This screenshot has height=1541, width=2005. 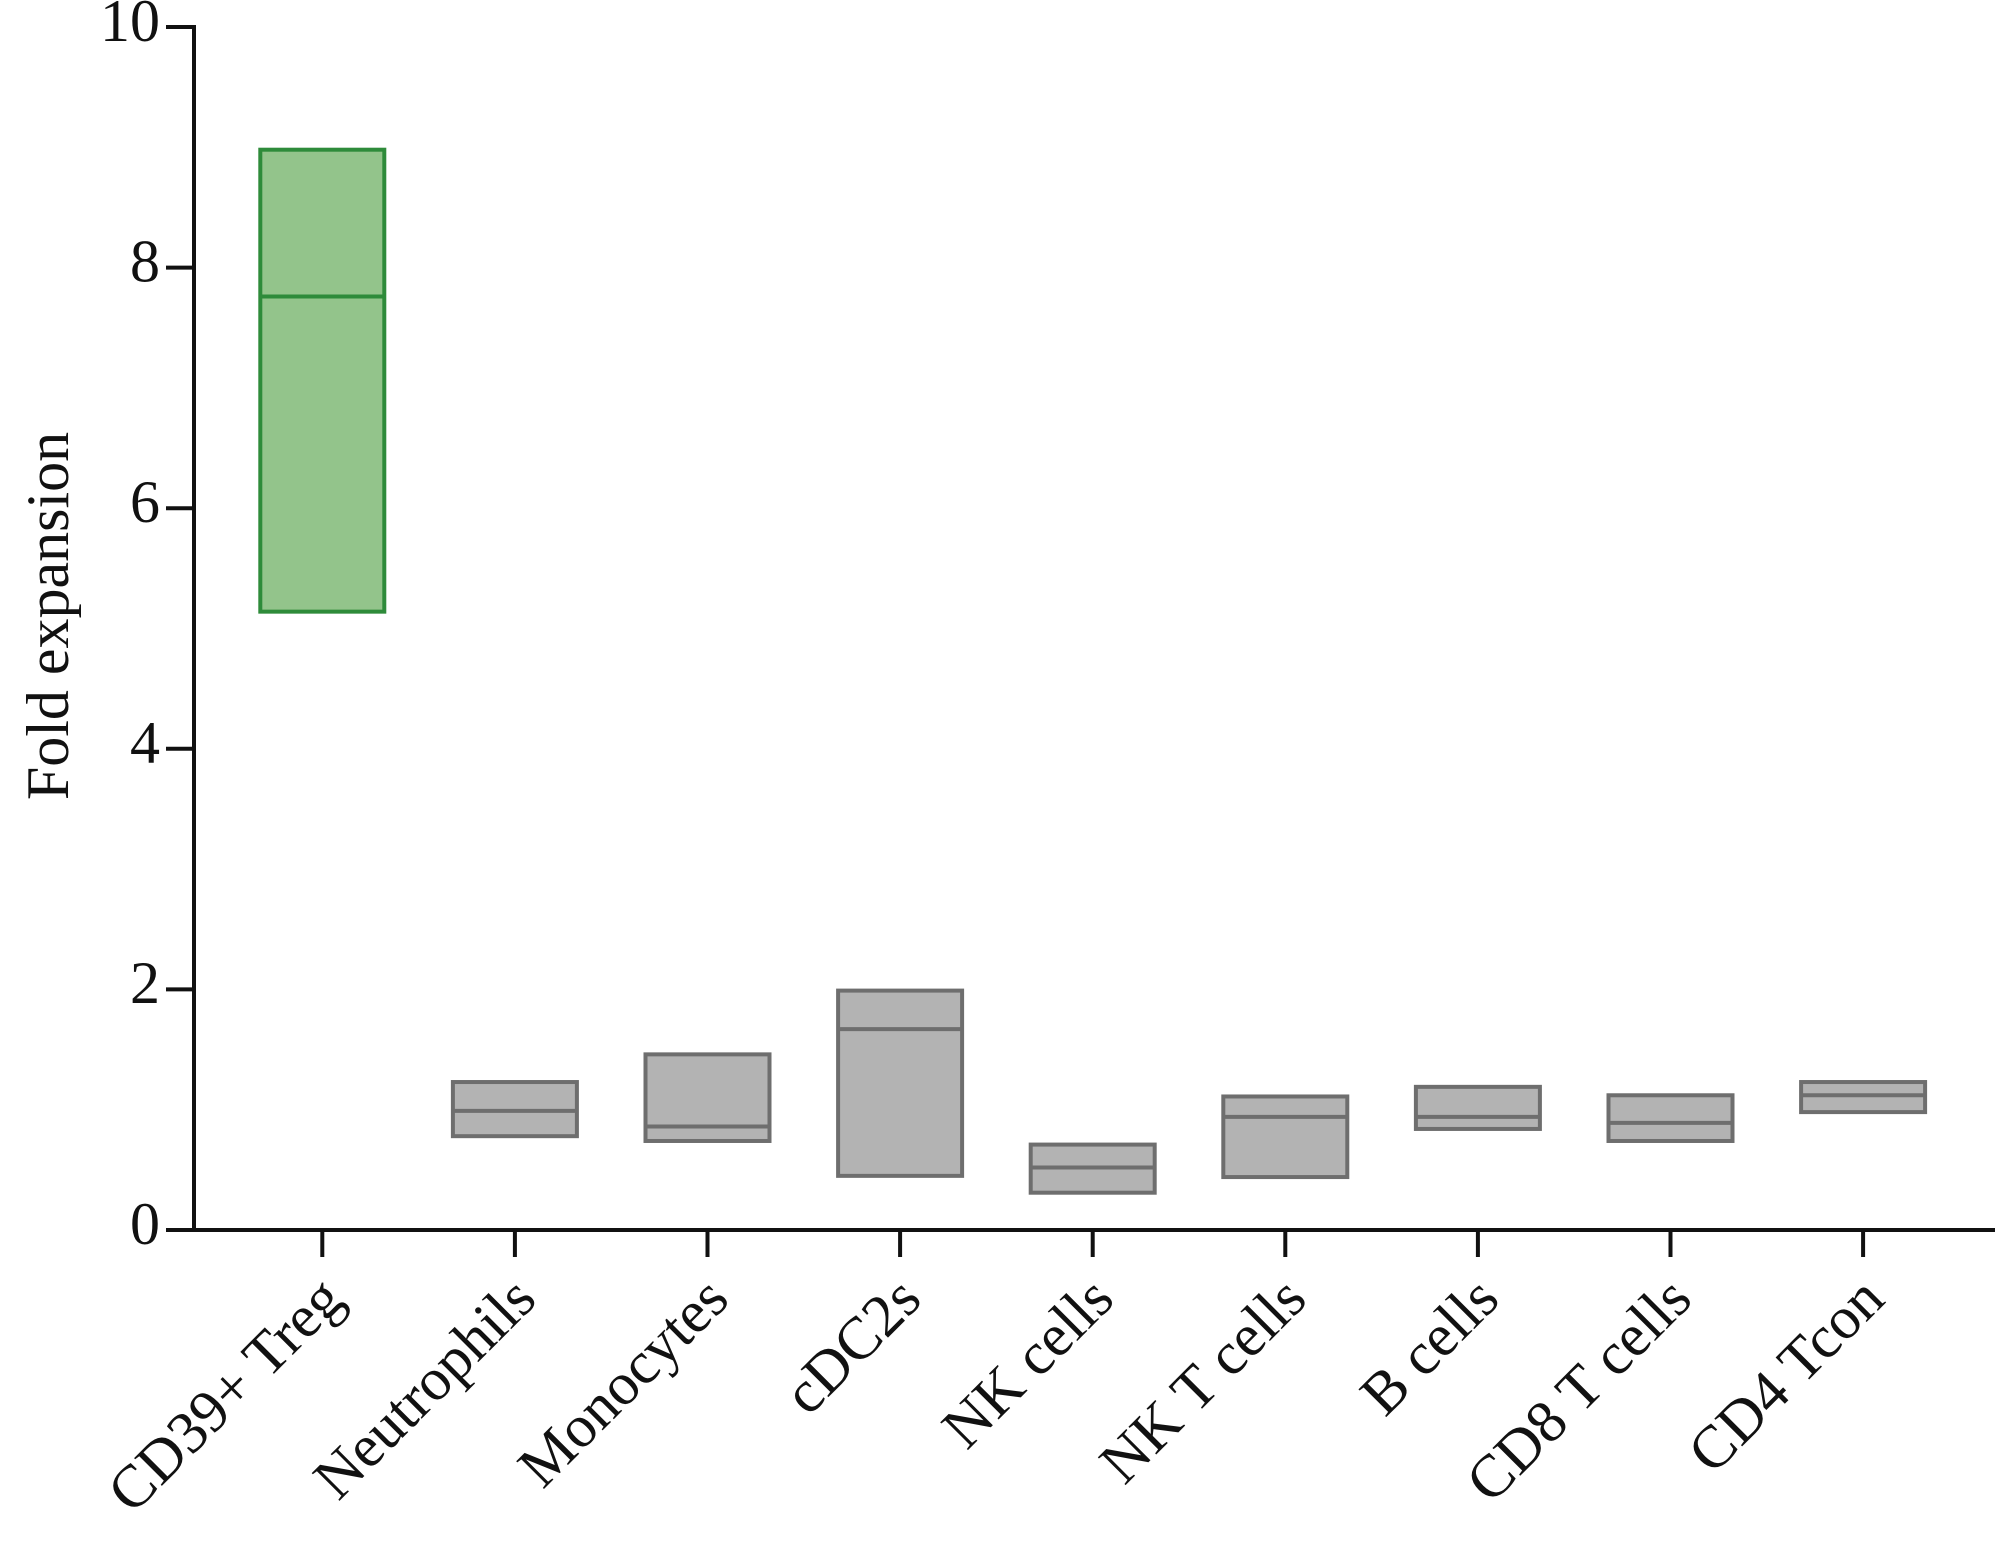 I want to click on x-tick-label: cDC2s, so click(x=852, y=1345).